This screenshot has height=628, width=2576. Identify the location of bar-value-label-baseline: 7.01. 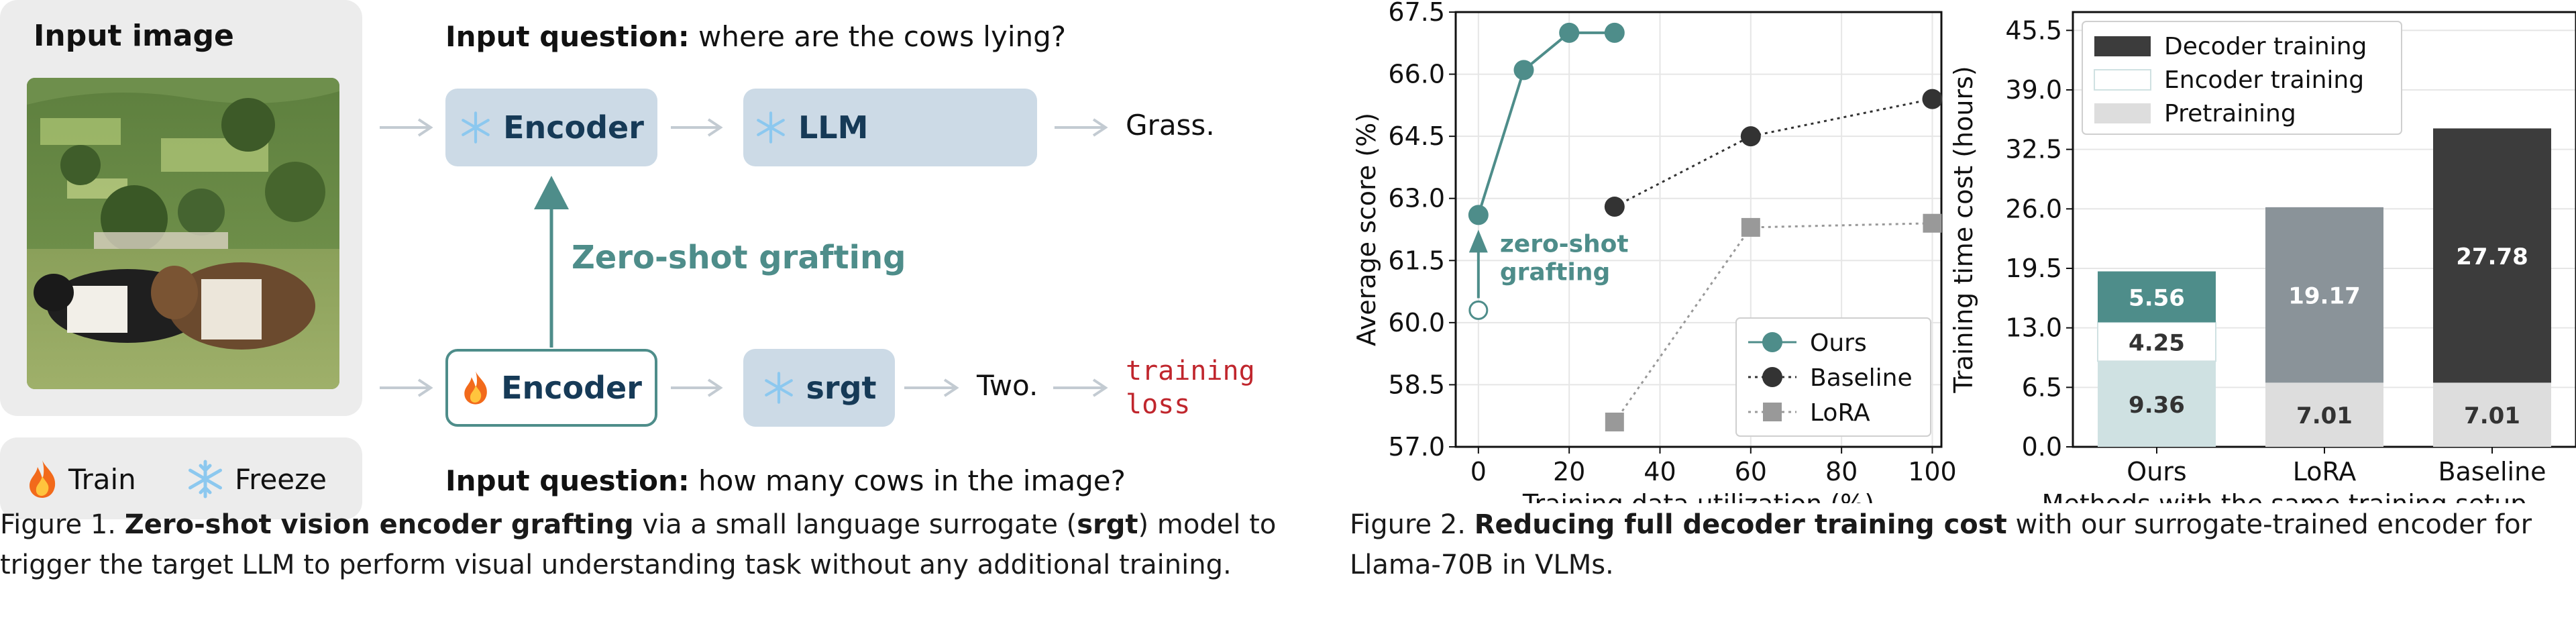
(2492, 416).